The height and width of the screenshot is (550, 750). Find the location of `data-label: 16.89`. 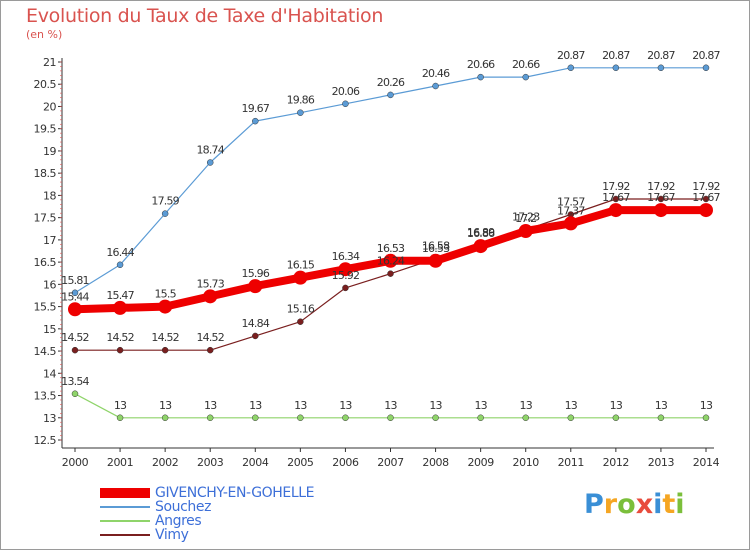

data-label: 16.89 is located at coordinates (481, 232).